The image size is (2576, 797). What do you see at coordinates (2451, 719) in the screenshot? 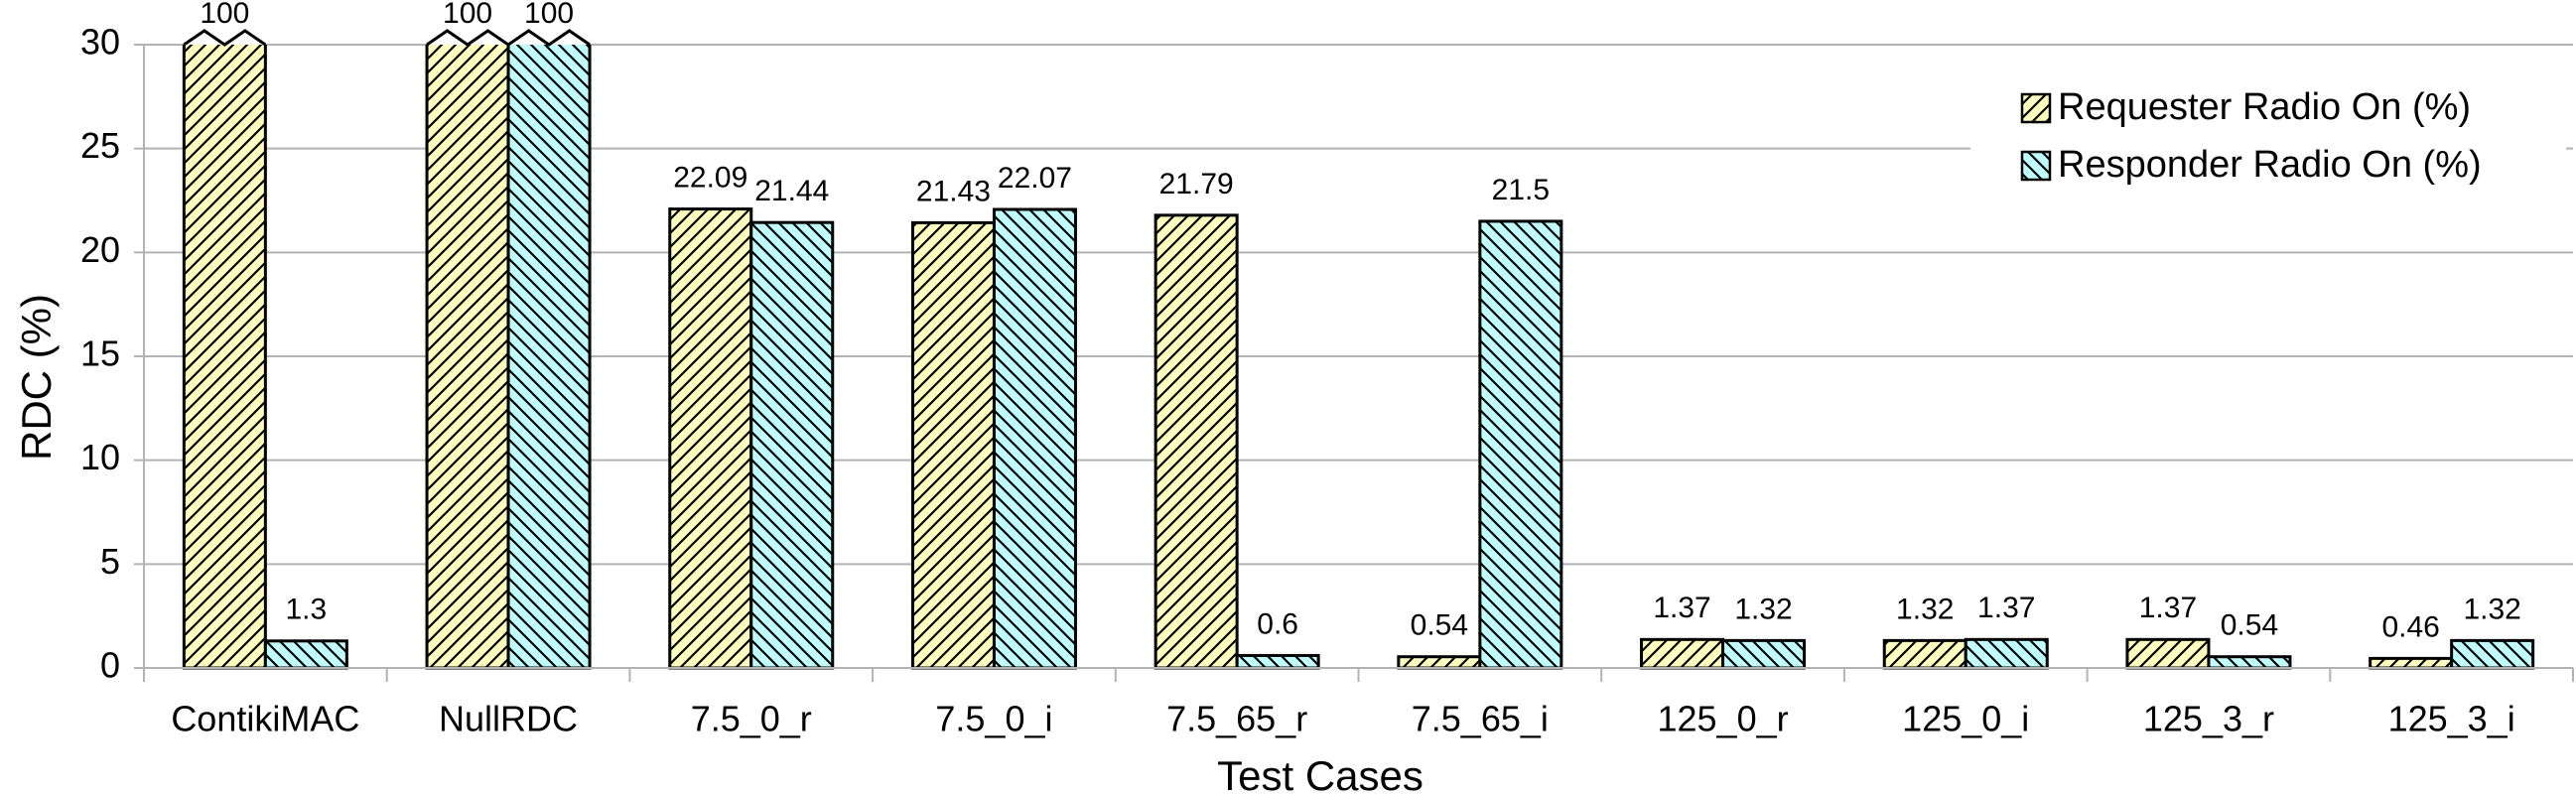
I see `x-tick-label: 125_3_i` at bounding box center [2451, 719].